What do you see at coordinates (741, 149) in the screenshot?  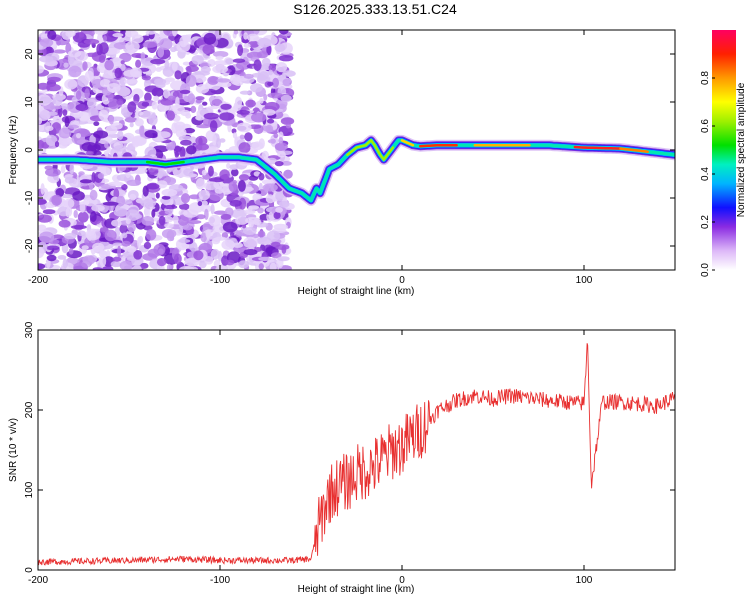 I see `colorbar-label: Normalized spectral amplitude` at bounding box center [741, 149].